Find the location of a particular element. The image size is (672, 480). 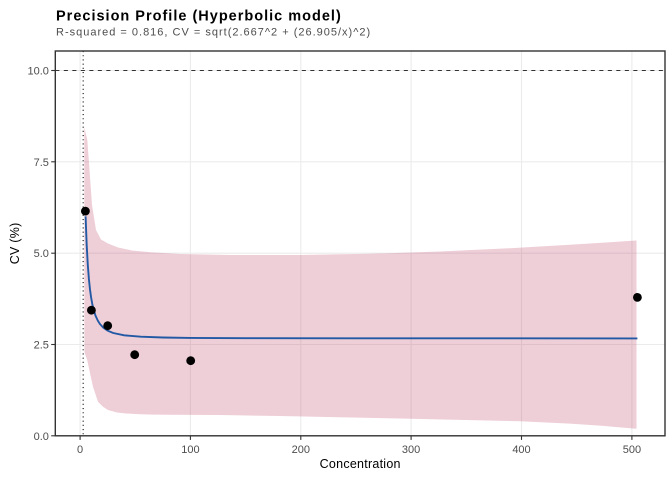

svg-text: 300 is located at coordinates (411, 450).